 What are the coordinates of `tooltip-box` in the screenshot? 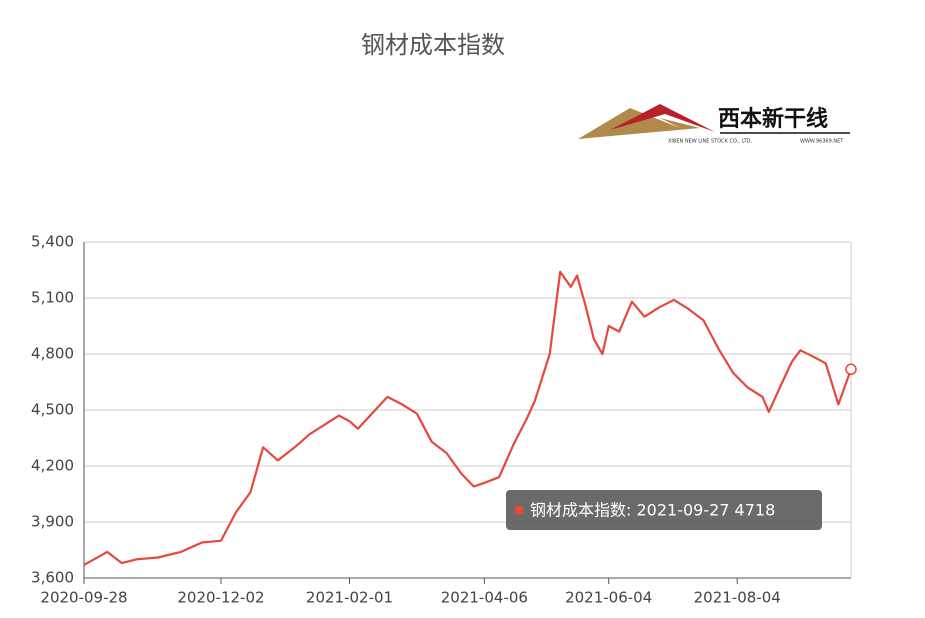 It's located at (664, 510).